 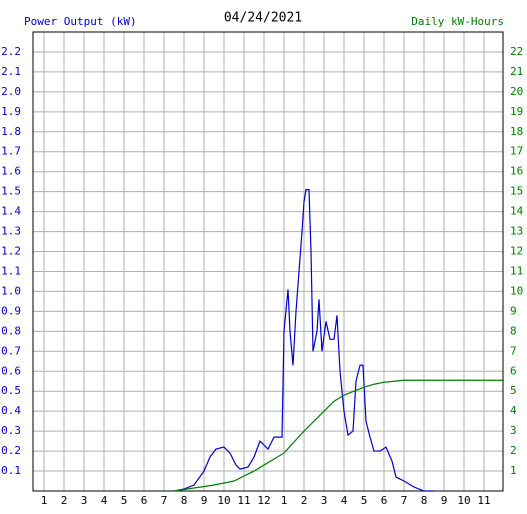 What do you see at coordinates (11, 151) in the screenshot?
I see `y-tick-label: 1.7` at bounding box center [11, 151].